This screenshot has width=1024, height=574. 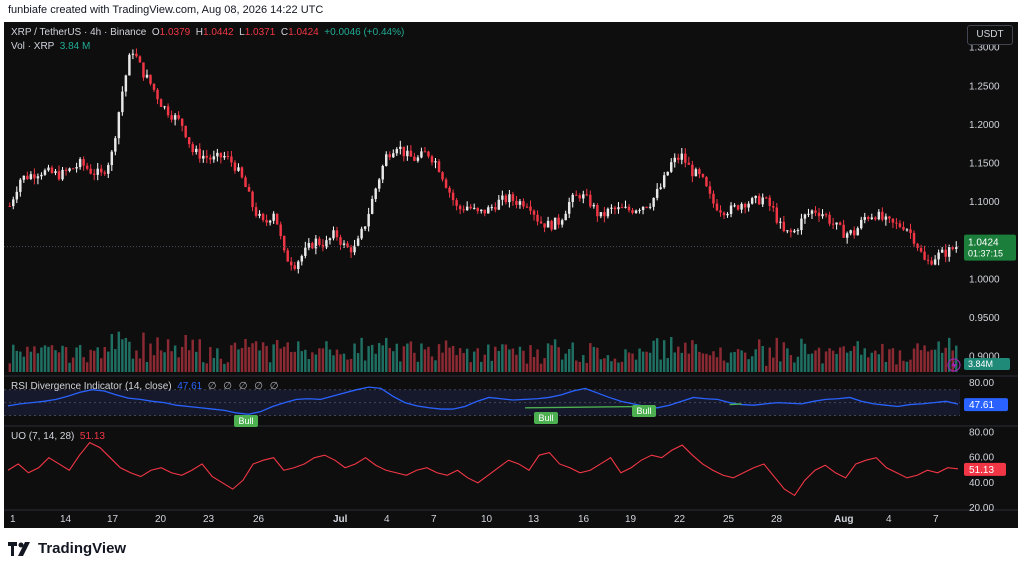 I want to click on currency-button: USDT, so click(x=990, y=35).